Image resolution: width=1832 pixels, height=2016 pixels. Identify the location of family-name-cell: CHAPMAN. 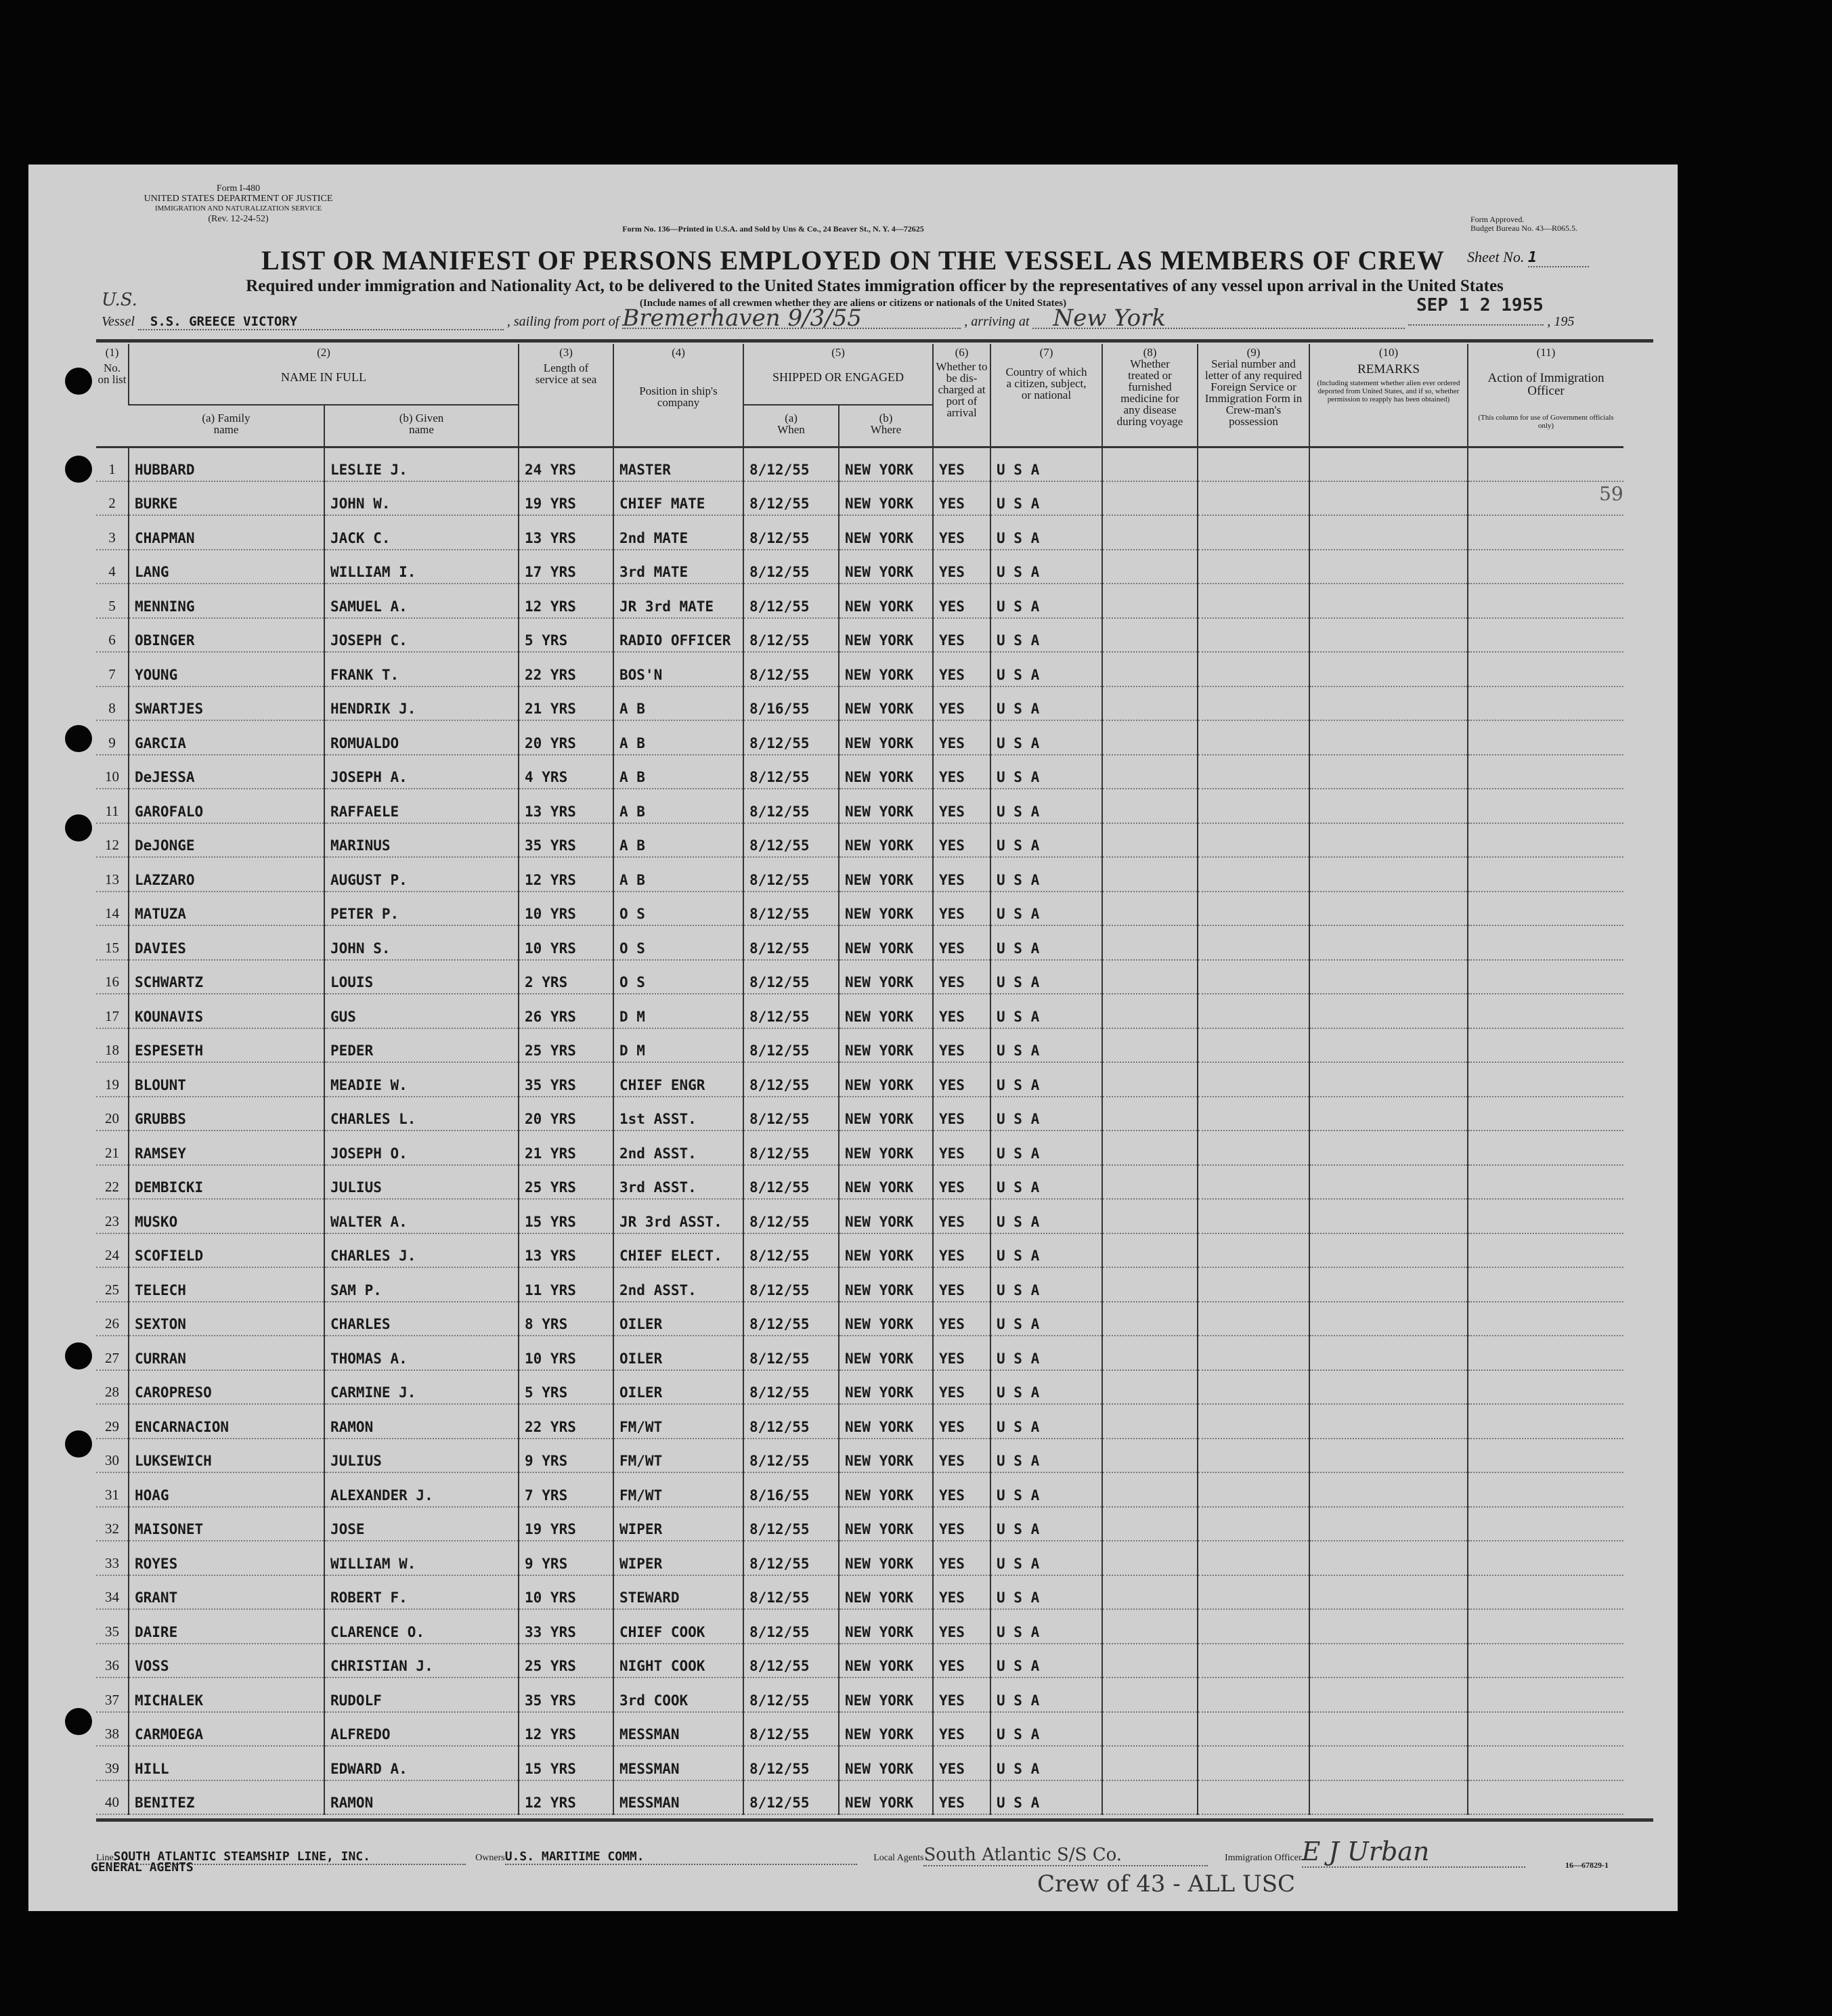
(226, 532).